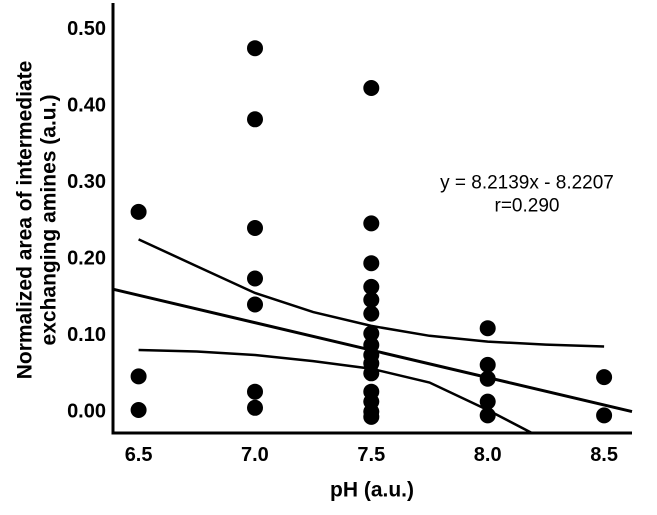 The width and height of the screenshot is (657, 515). Describe the element at coordinates (488, 455) in the screenshot. I see `x-tick-label-8.0: 8.0` at that location.